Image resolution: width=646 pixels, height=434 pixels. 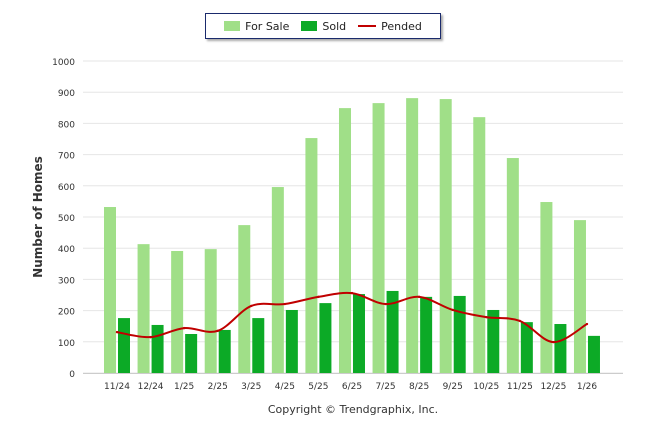 I want to click on y-tick-label: 1000, so click(x=63, y=63).